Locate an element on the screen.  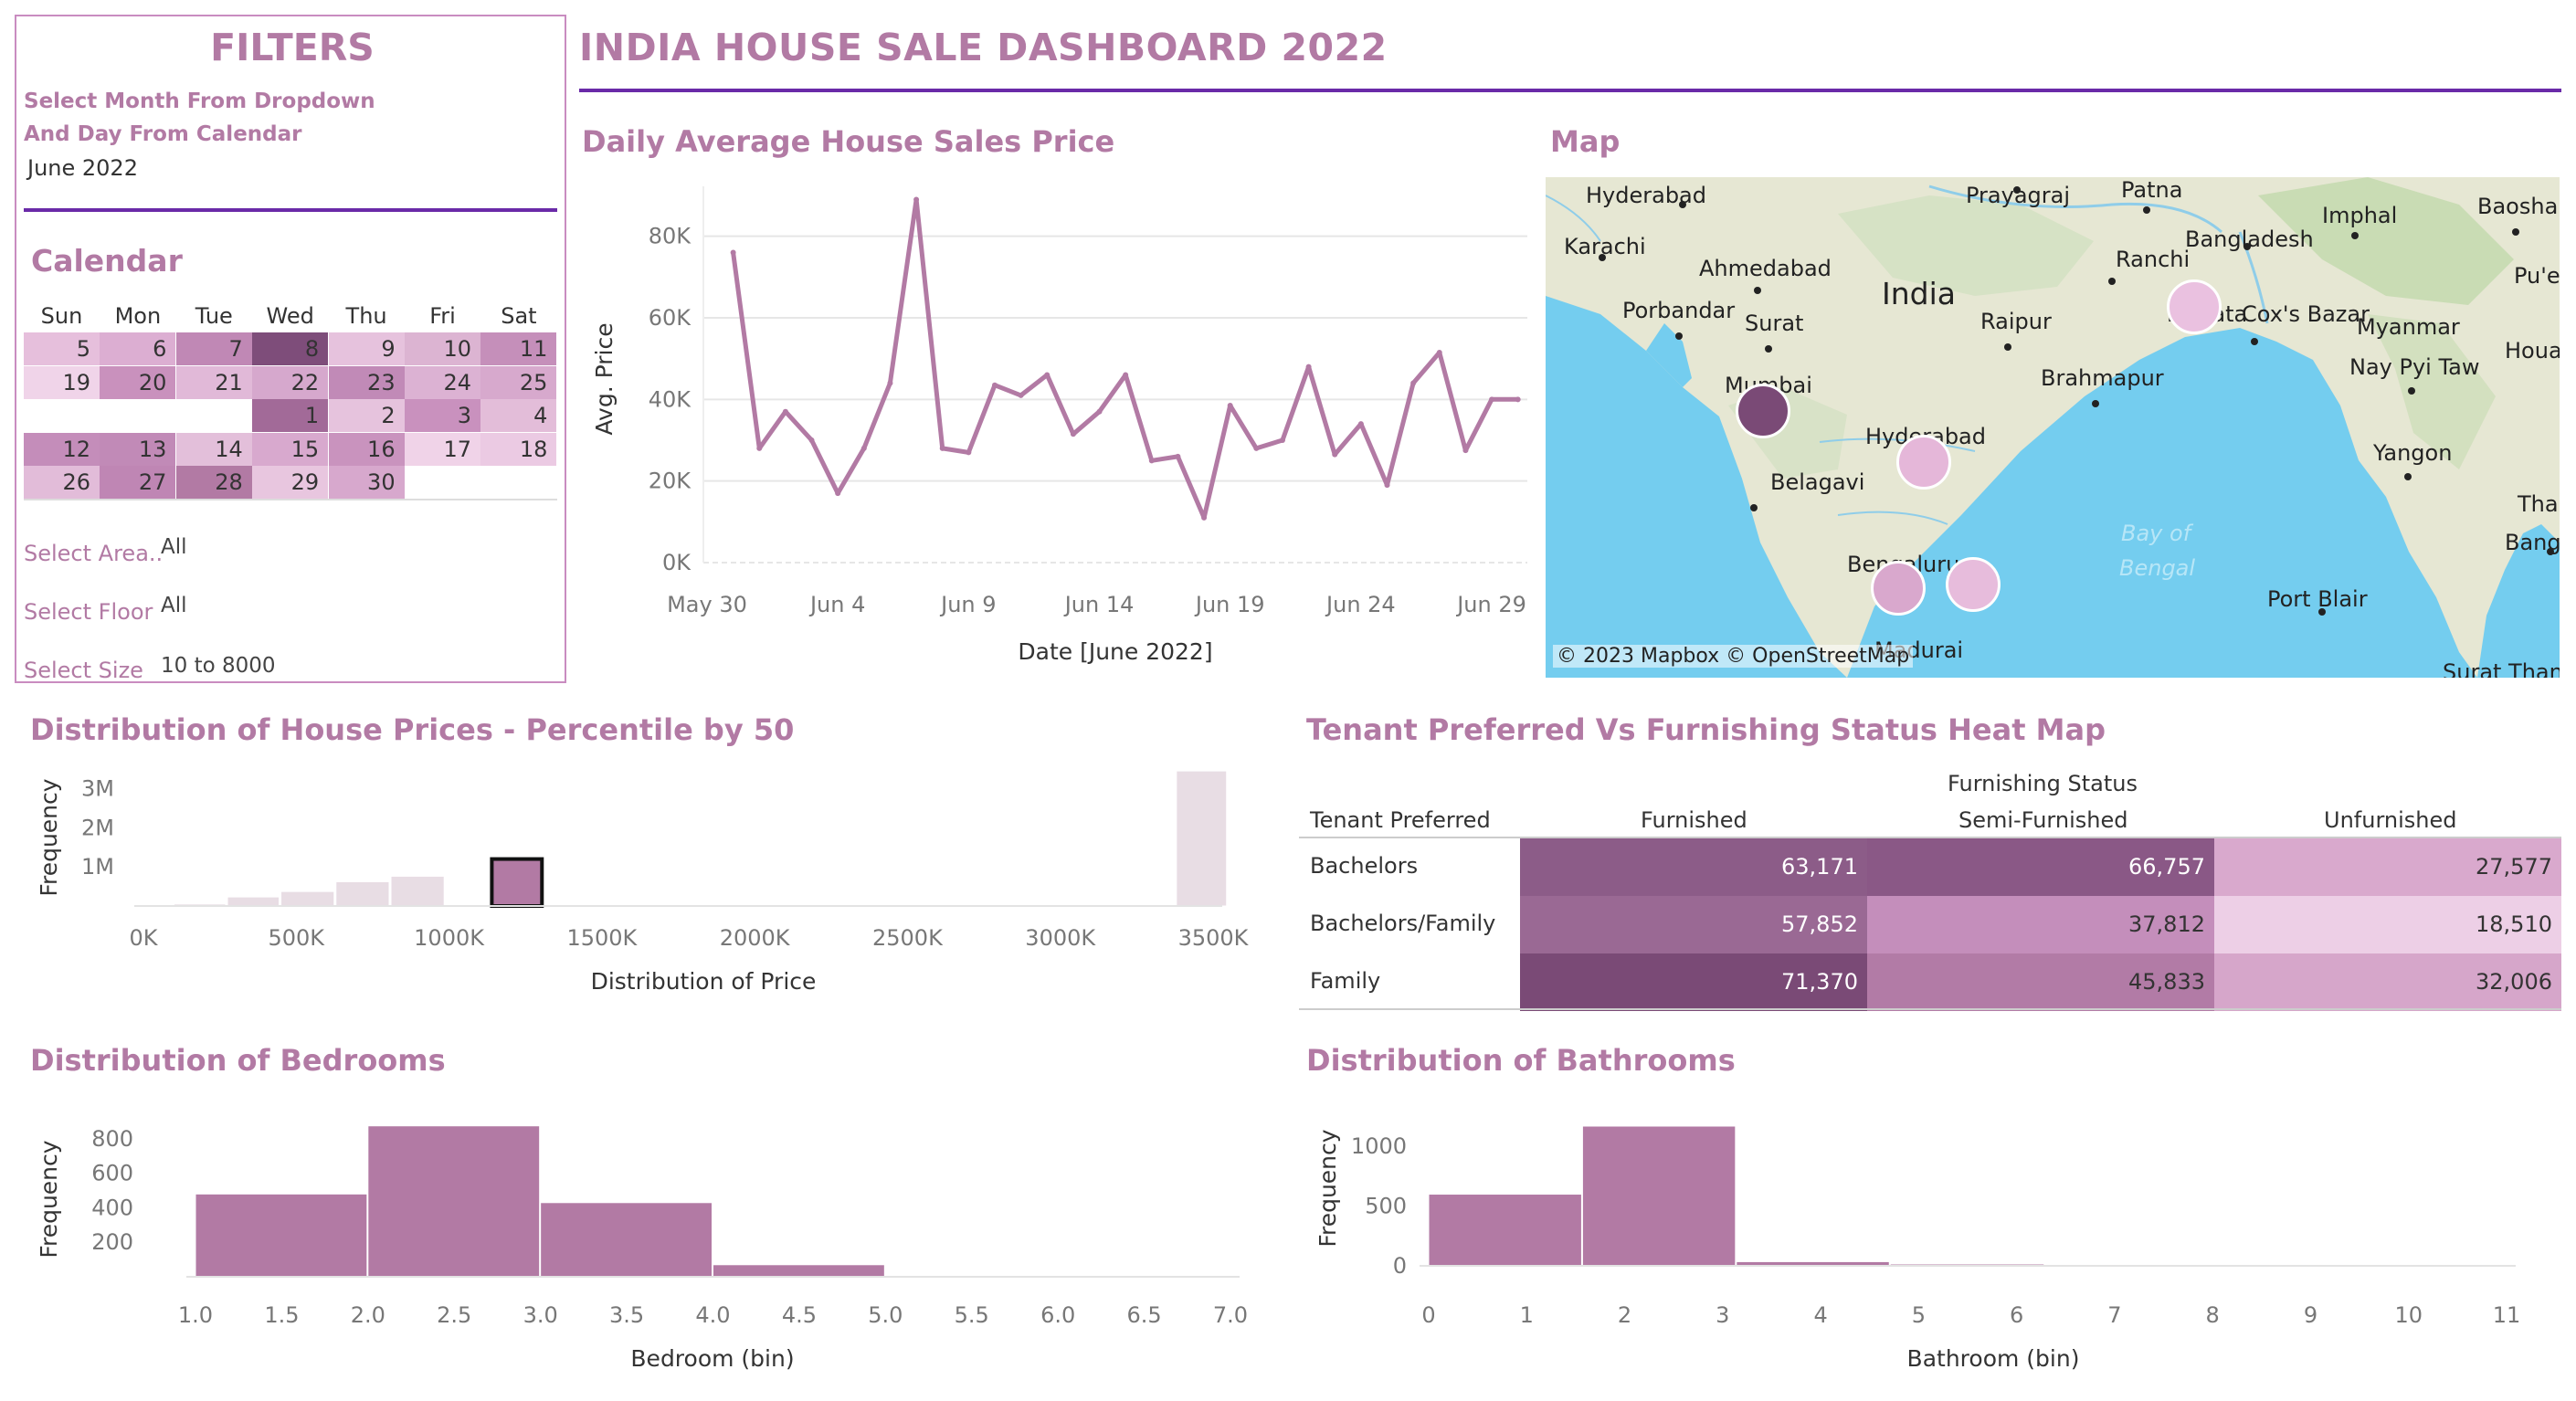
heatmap-cell: 45,833 is located at coordinates (2040, 982).